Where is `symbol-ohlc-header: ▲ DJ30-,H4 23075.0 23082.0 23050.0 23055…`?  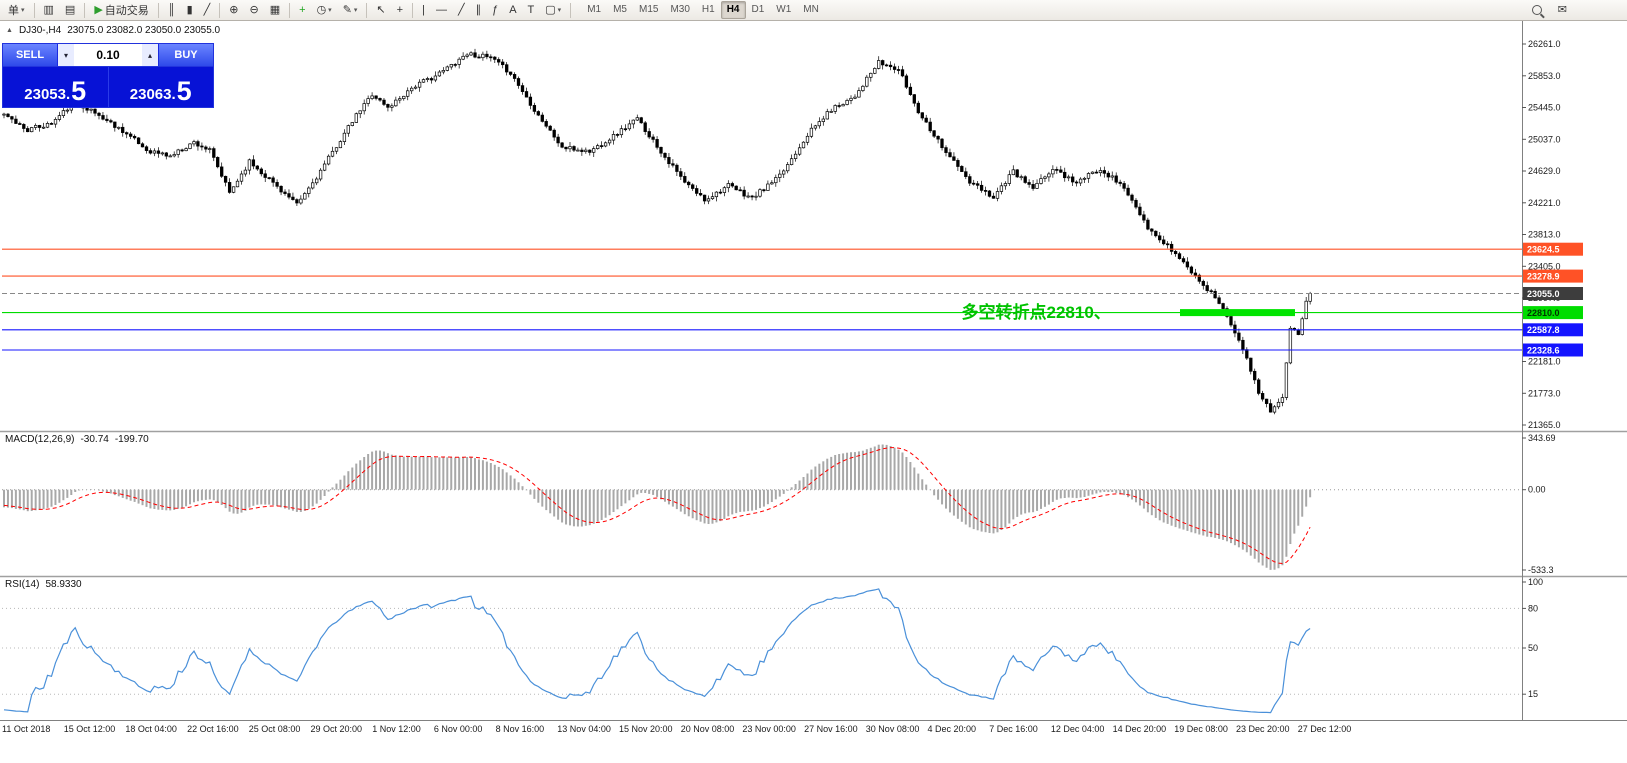
symbol-ohlc-header: ▲ DJ30-,H4 23075.0 23082.0 23050.0 23055… is located at coordinates (113, 30).